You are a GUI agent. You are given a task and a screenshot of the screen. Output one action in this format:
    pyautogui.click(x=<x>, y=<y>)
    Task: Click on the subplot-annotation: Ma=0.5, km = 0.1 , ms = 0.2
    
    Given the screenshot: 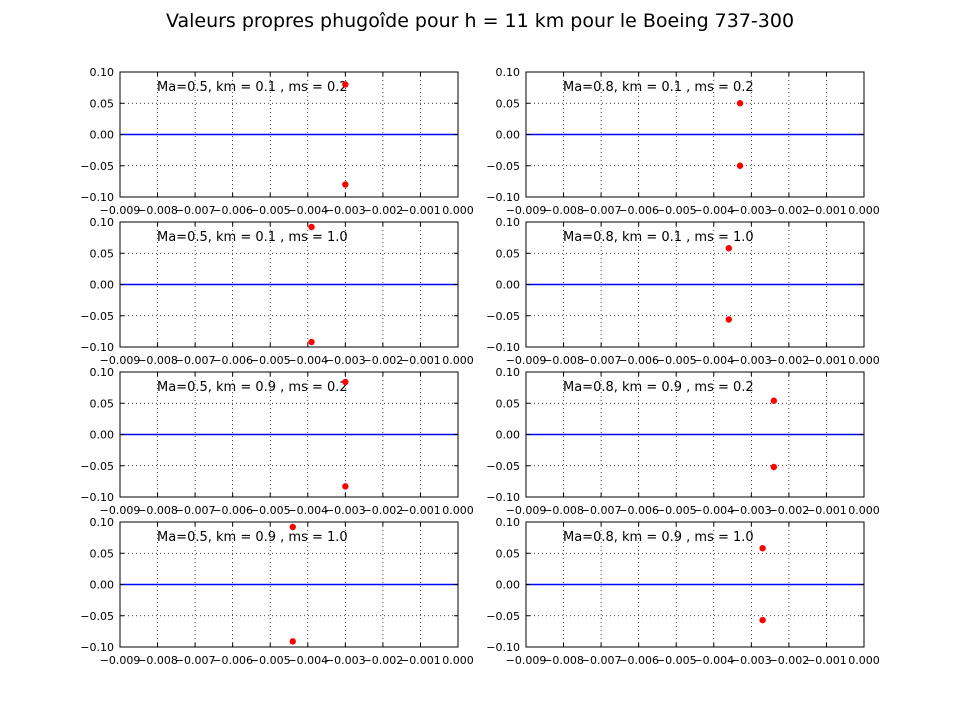 What is the action you would take?
    pyautogui.click(x=252, y=87)
    